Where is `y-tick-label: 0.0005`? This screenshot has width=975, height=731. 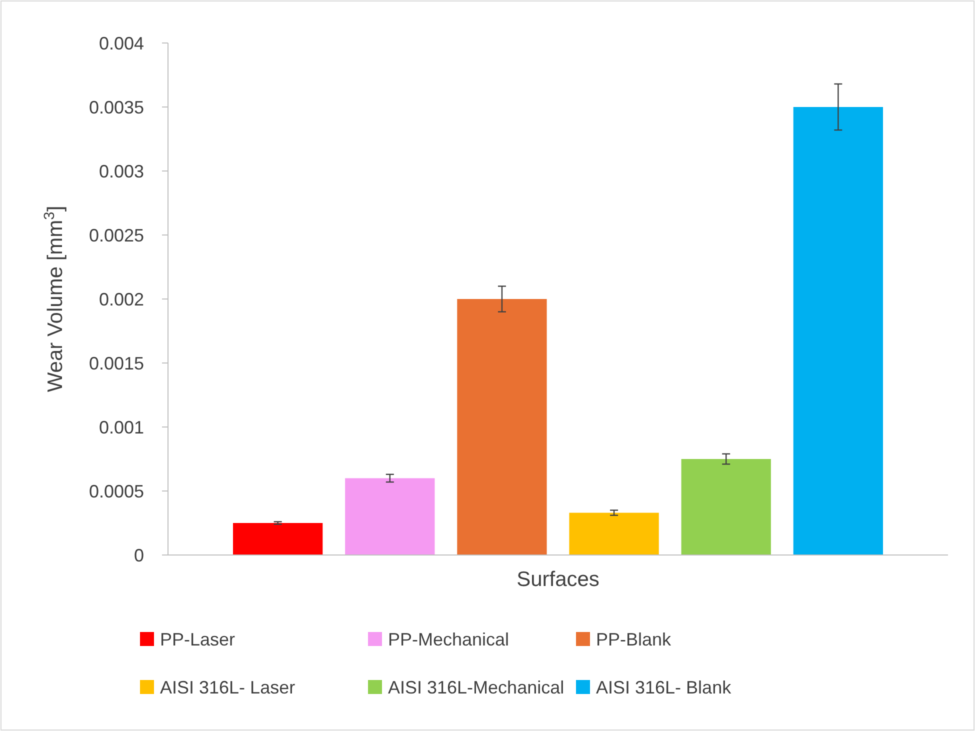
y-tick-label: 0.0005 is located at coordinates (116, 491).